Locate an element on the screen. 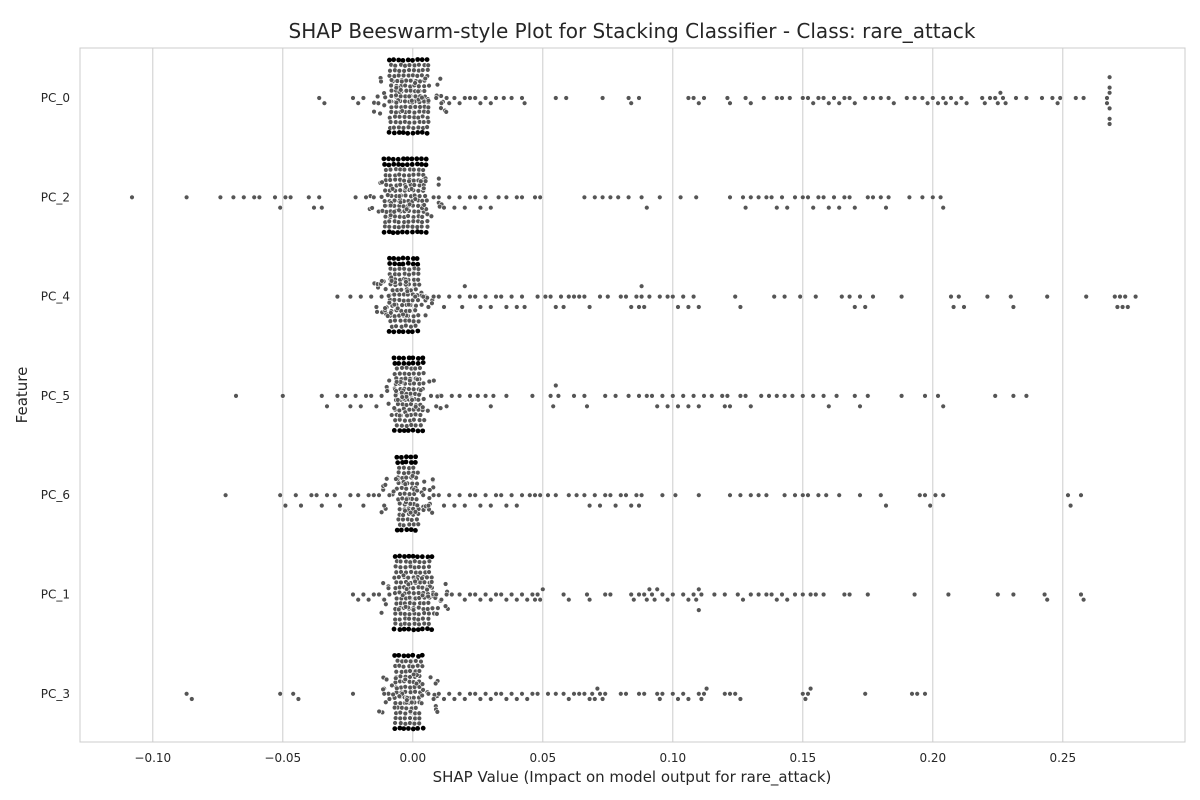 This screenshot has width=1200, height=800. y-tick-label: PC_5 is located at coordinates (55, 396).